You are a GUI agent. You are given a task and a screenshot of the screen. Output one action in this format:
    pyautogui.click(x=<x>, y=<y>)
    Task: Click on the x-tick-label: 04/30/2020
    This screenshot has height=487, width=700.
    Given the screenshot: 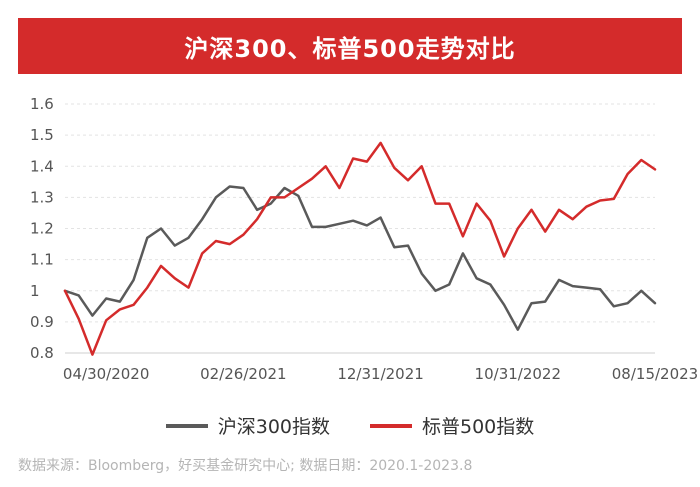 What is the action you would take?
    pyautogui.click(x=106, y=374)
    